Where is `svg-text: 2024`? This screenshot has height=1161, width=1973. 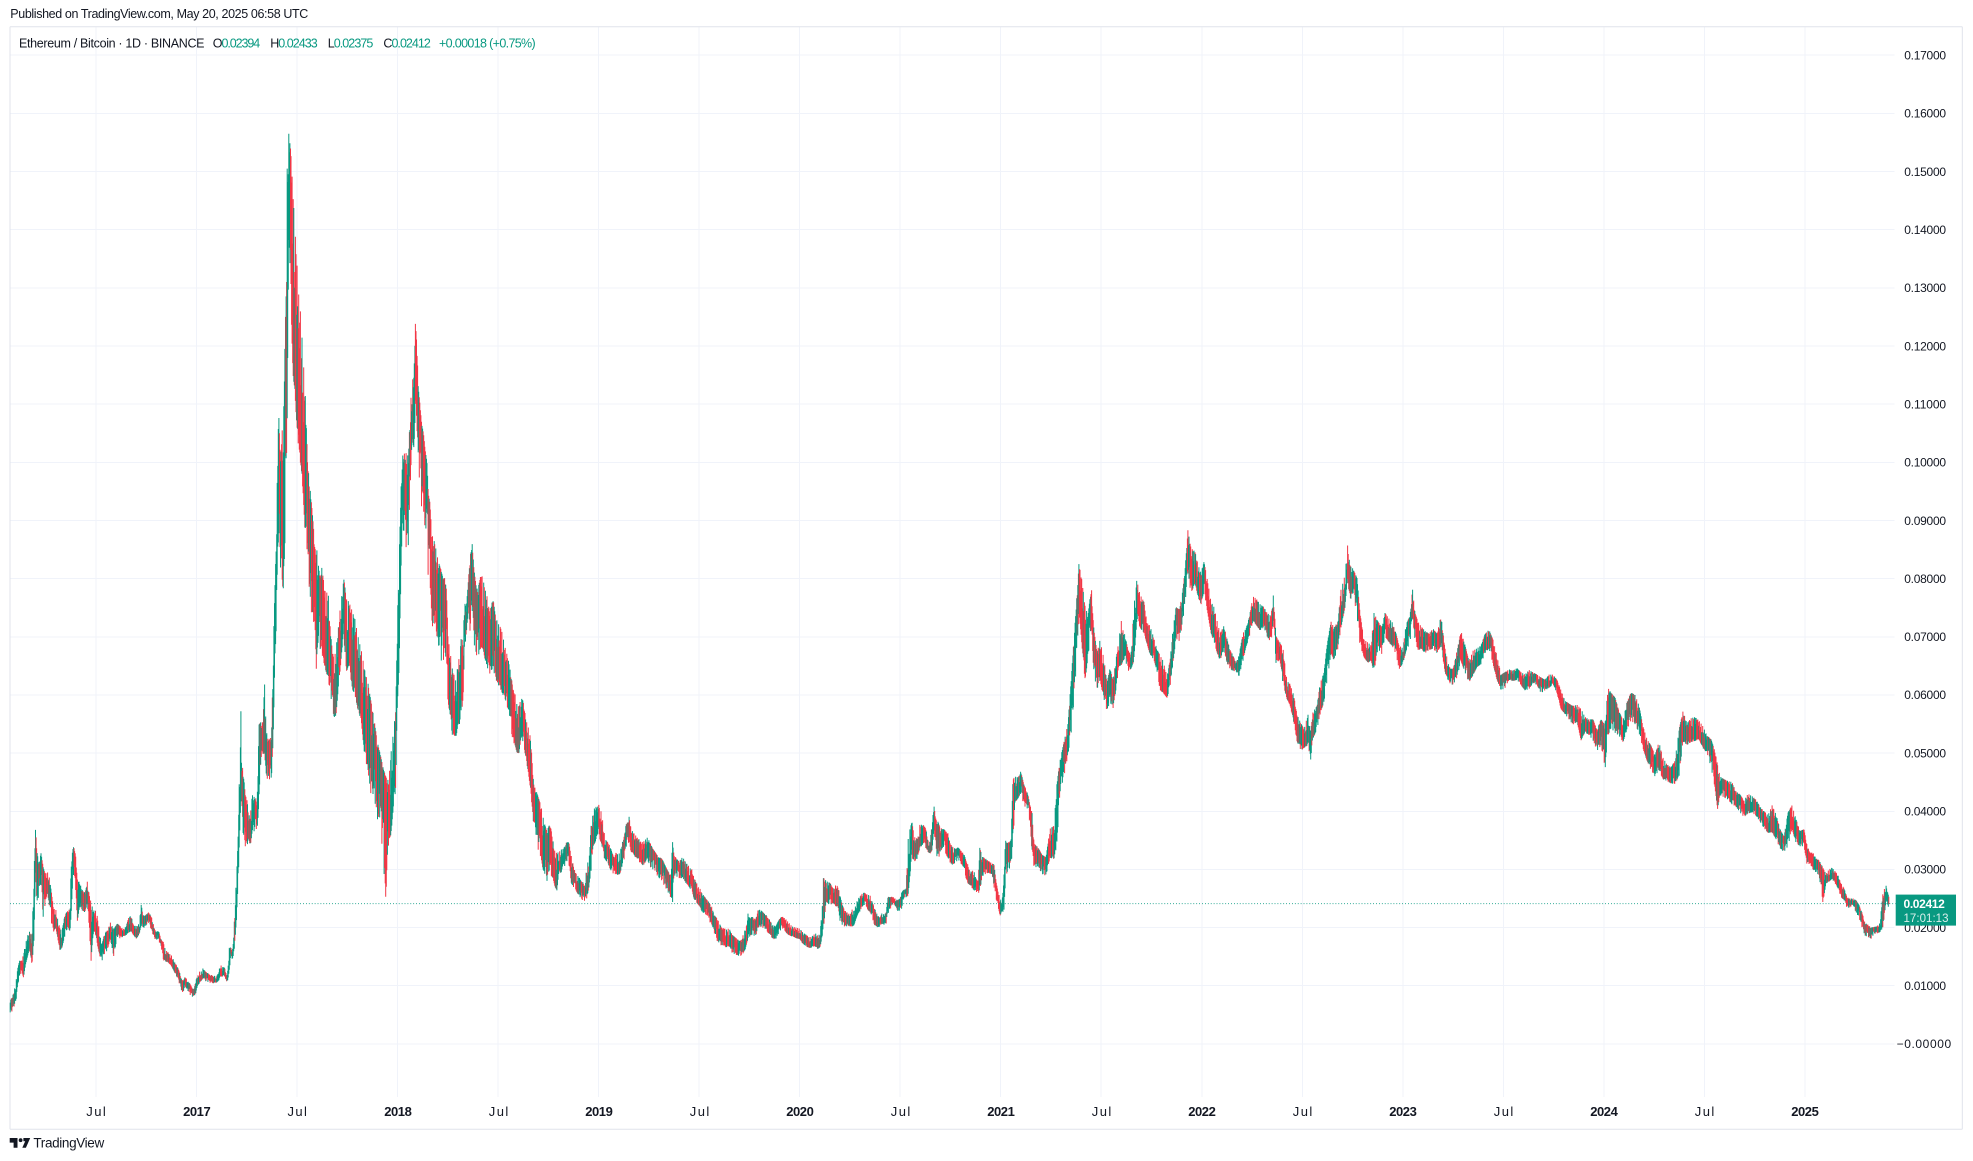
svg-text: 2024 is located at coordinates (1604, 1111).